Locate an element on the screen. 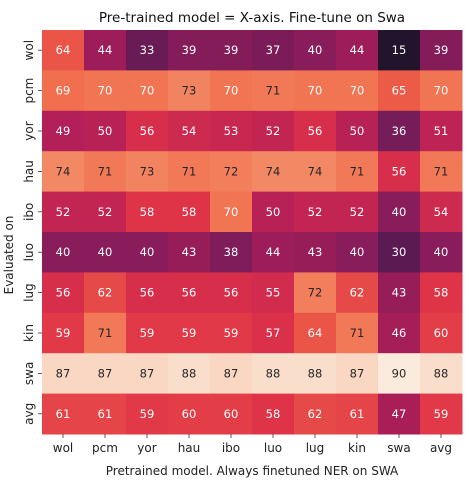 The image size is (469, 490). x-tick-label: avg is located at coordinates (441, 448).